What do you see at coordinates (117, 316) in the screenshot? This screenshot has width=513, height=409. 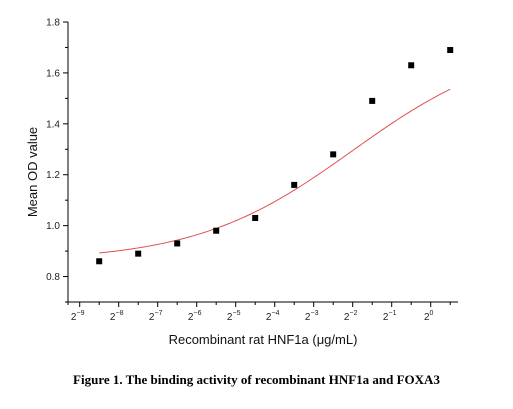 I see `x-tick-label: 2−8` at bounding box center [117, 316].